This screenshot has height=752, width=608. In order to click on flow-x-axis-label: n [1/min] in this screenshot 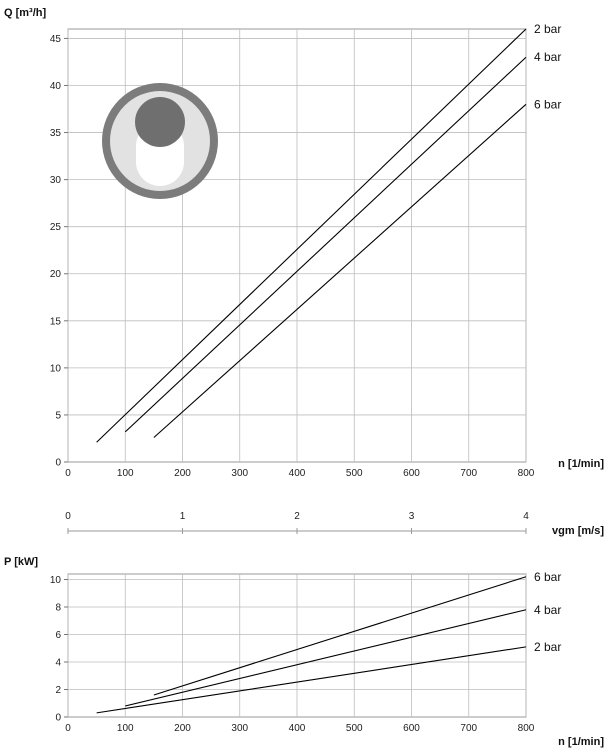, I will do `click(581, 464)`.